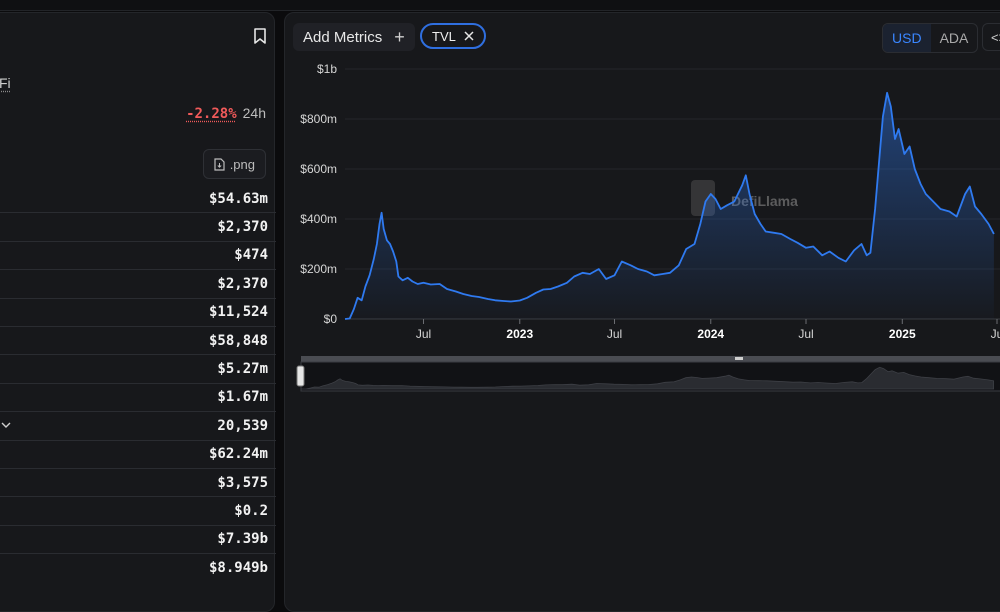 This screenshot has width=1000, height=612. I want to click on stat-value: 20,539, so click(242, 425).